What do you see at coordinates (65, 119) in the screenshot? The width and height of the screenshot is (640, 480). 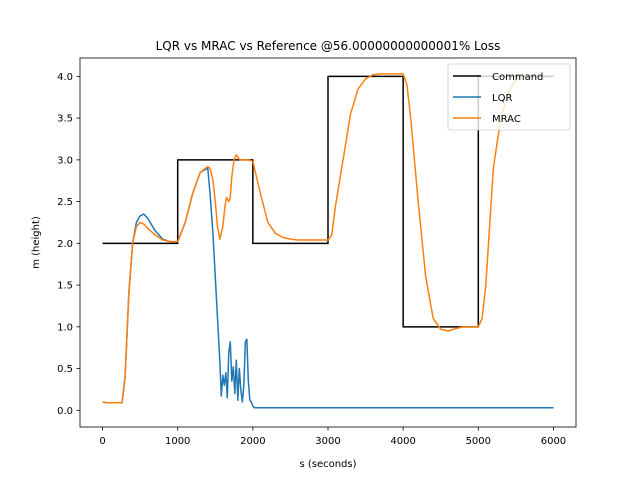 I see `y-tick-label: 3.5` at bounding box center [65, 119].